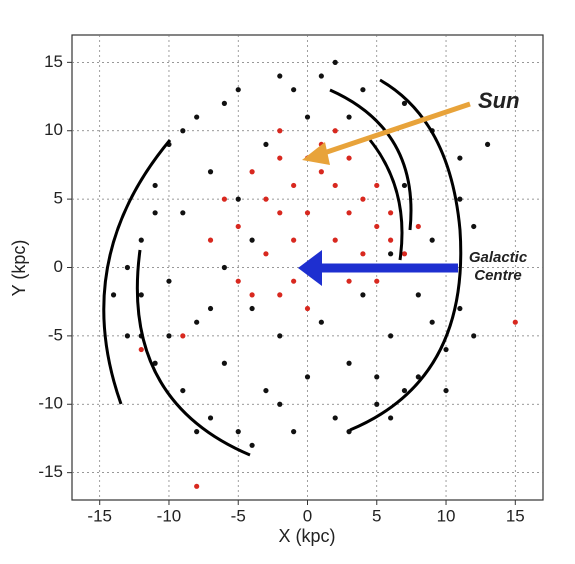 This screenshot has height=564, width=575. Describe the element at coordinates (446, 515) in the screenshot. I see `x-tick-label: 10` at that location.